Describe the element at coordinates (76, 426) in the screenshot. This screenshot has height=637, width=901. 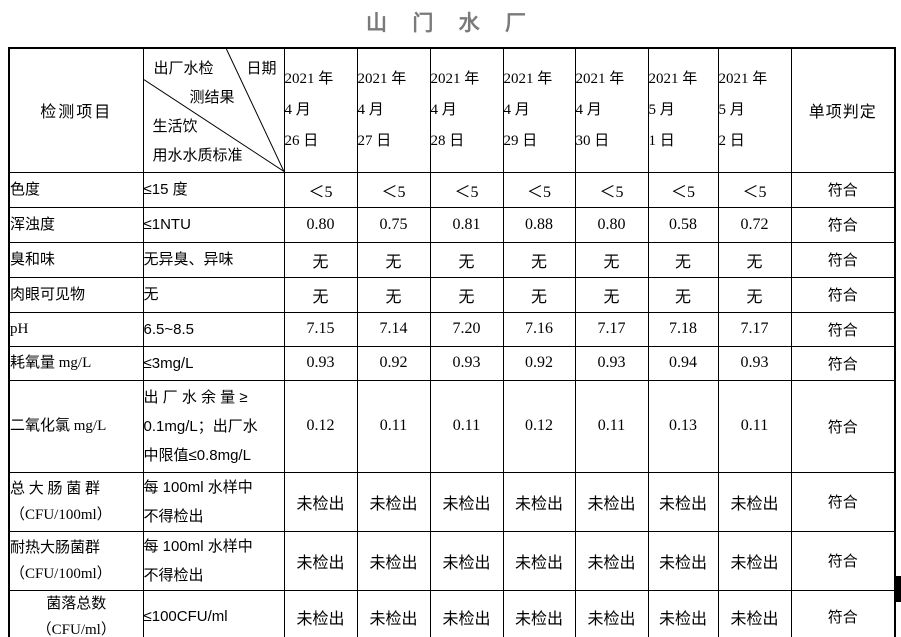
I see `item-cell: 二氧化氯 mg/L` at that location.